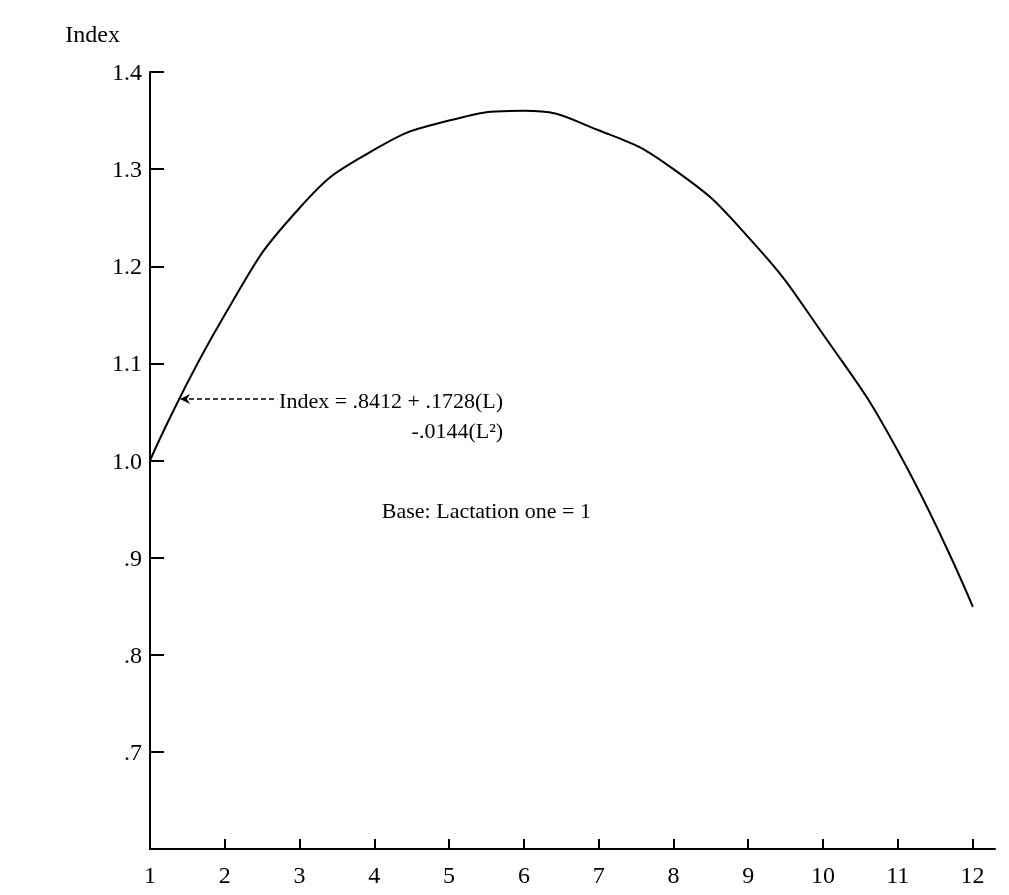  What do you see at coordinates (972, 875) in the screenshot?
I see `x-tick-label: 12` at bounding box center [972, 875].